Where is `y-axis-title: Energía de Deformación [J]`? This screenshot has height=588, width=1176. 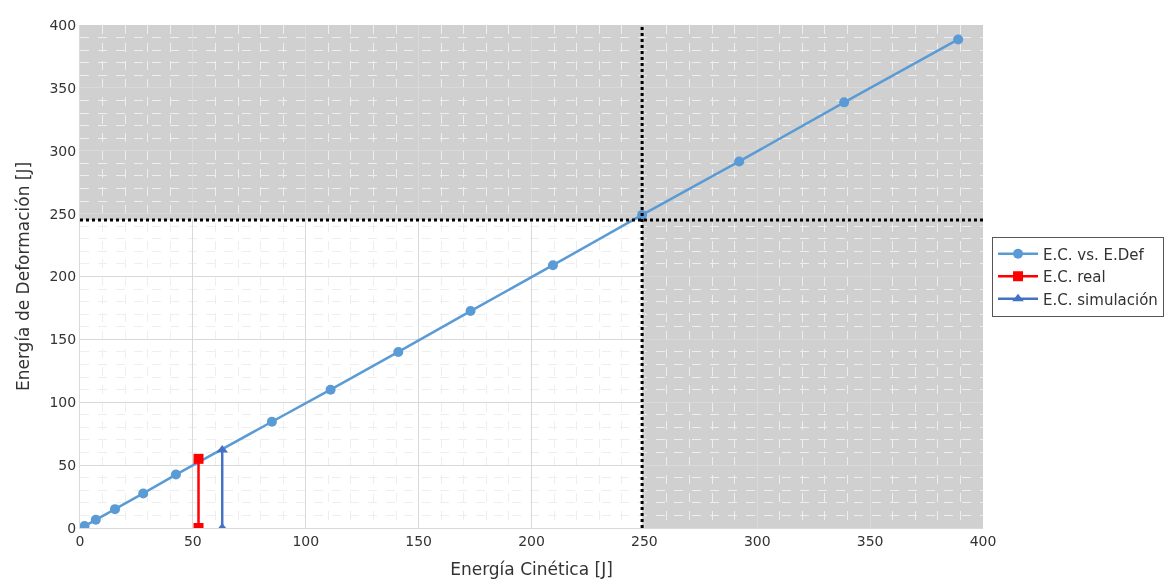
y-axis-title: Energía de Deformación [J] is located at coordinates (23, 276).